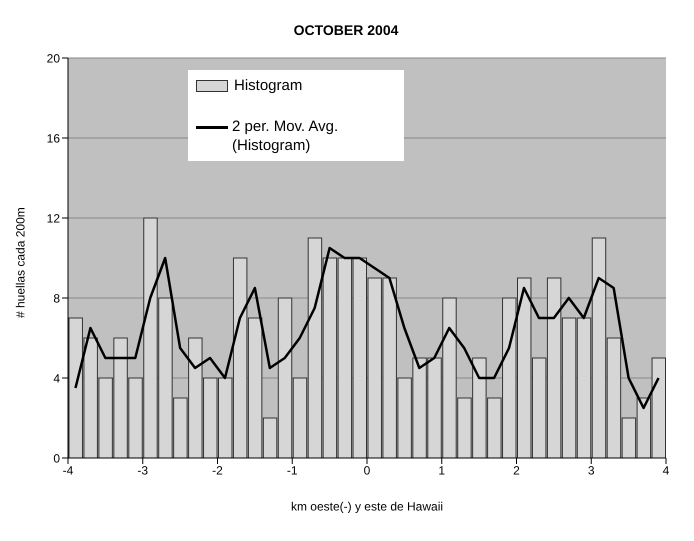  What do you see at coordinates (292, 471) in the screenshot?
I see `x-tick-label: -1` at bounding box center [292, 471].